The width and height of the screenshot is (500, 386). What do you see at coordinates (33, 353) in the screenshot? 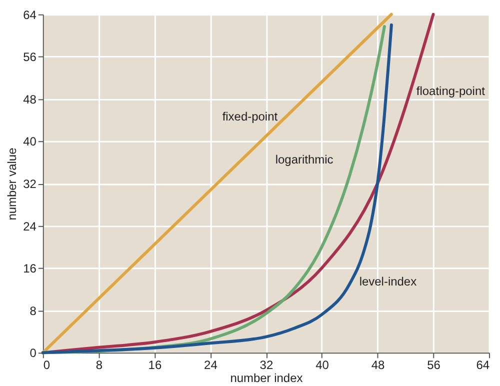
I see `y-tick-label: 0` at bounding box center [33, 353].